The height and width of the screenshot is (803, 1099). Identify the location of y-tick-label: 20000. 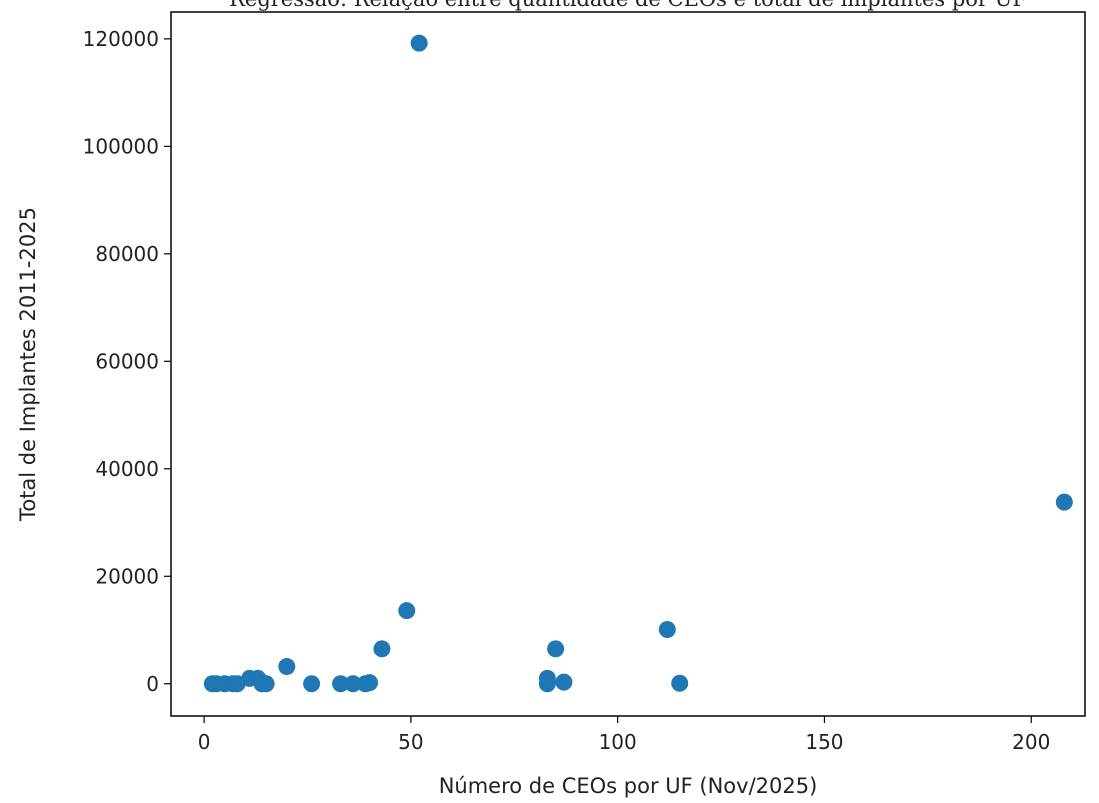
(127, 576).